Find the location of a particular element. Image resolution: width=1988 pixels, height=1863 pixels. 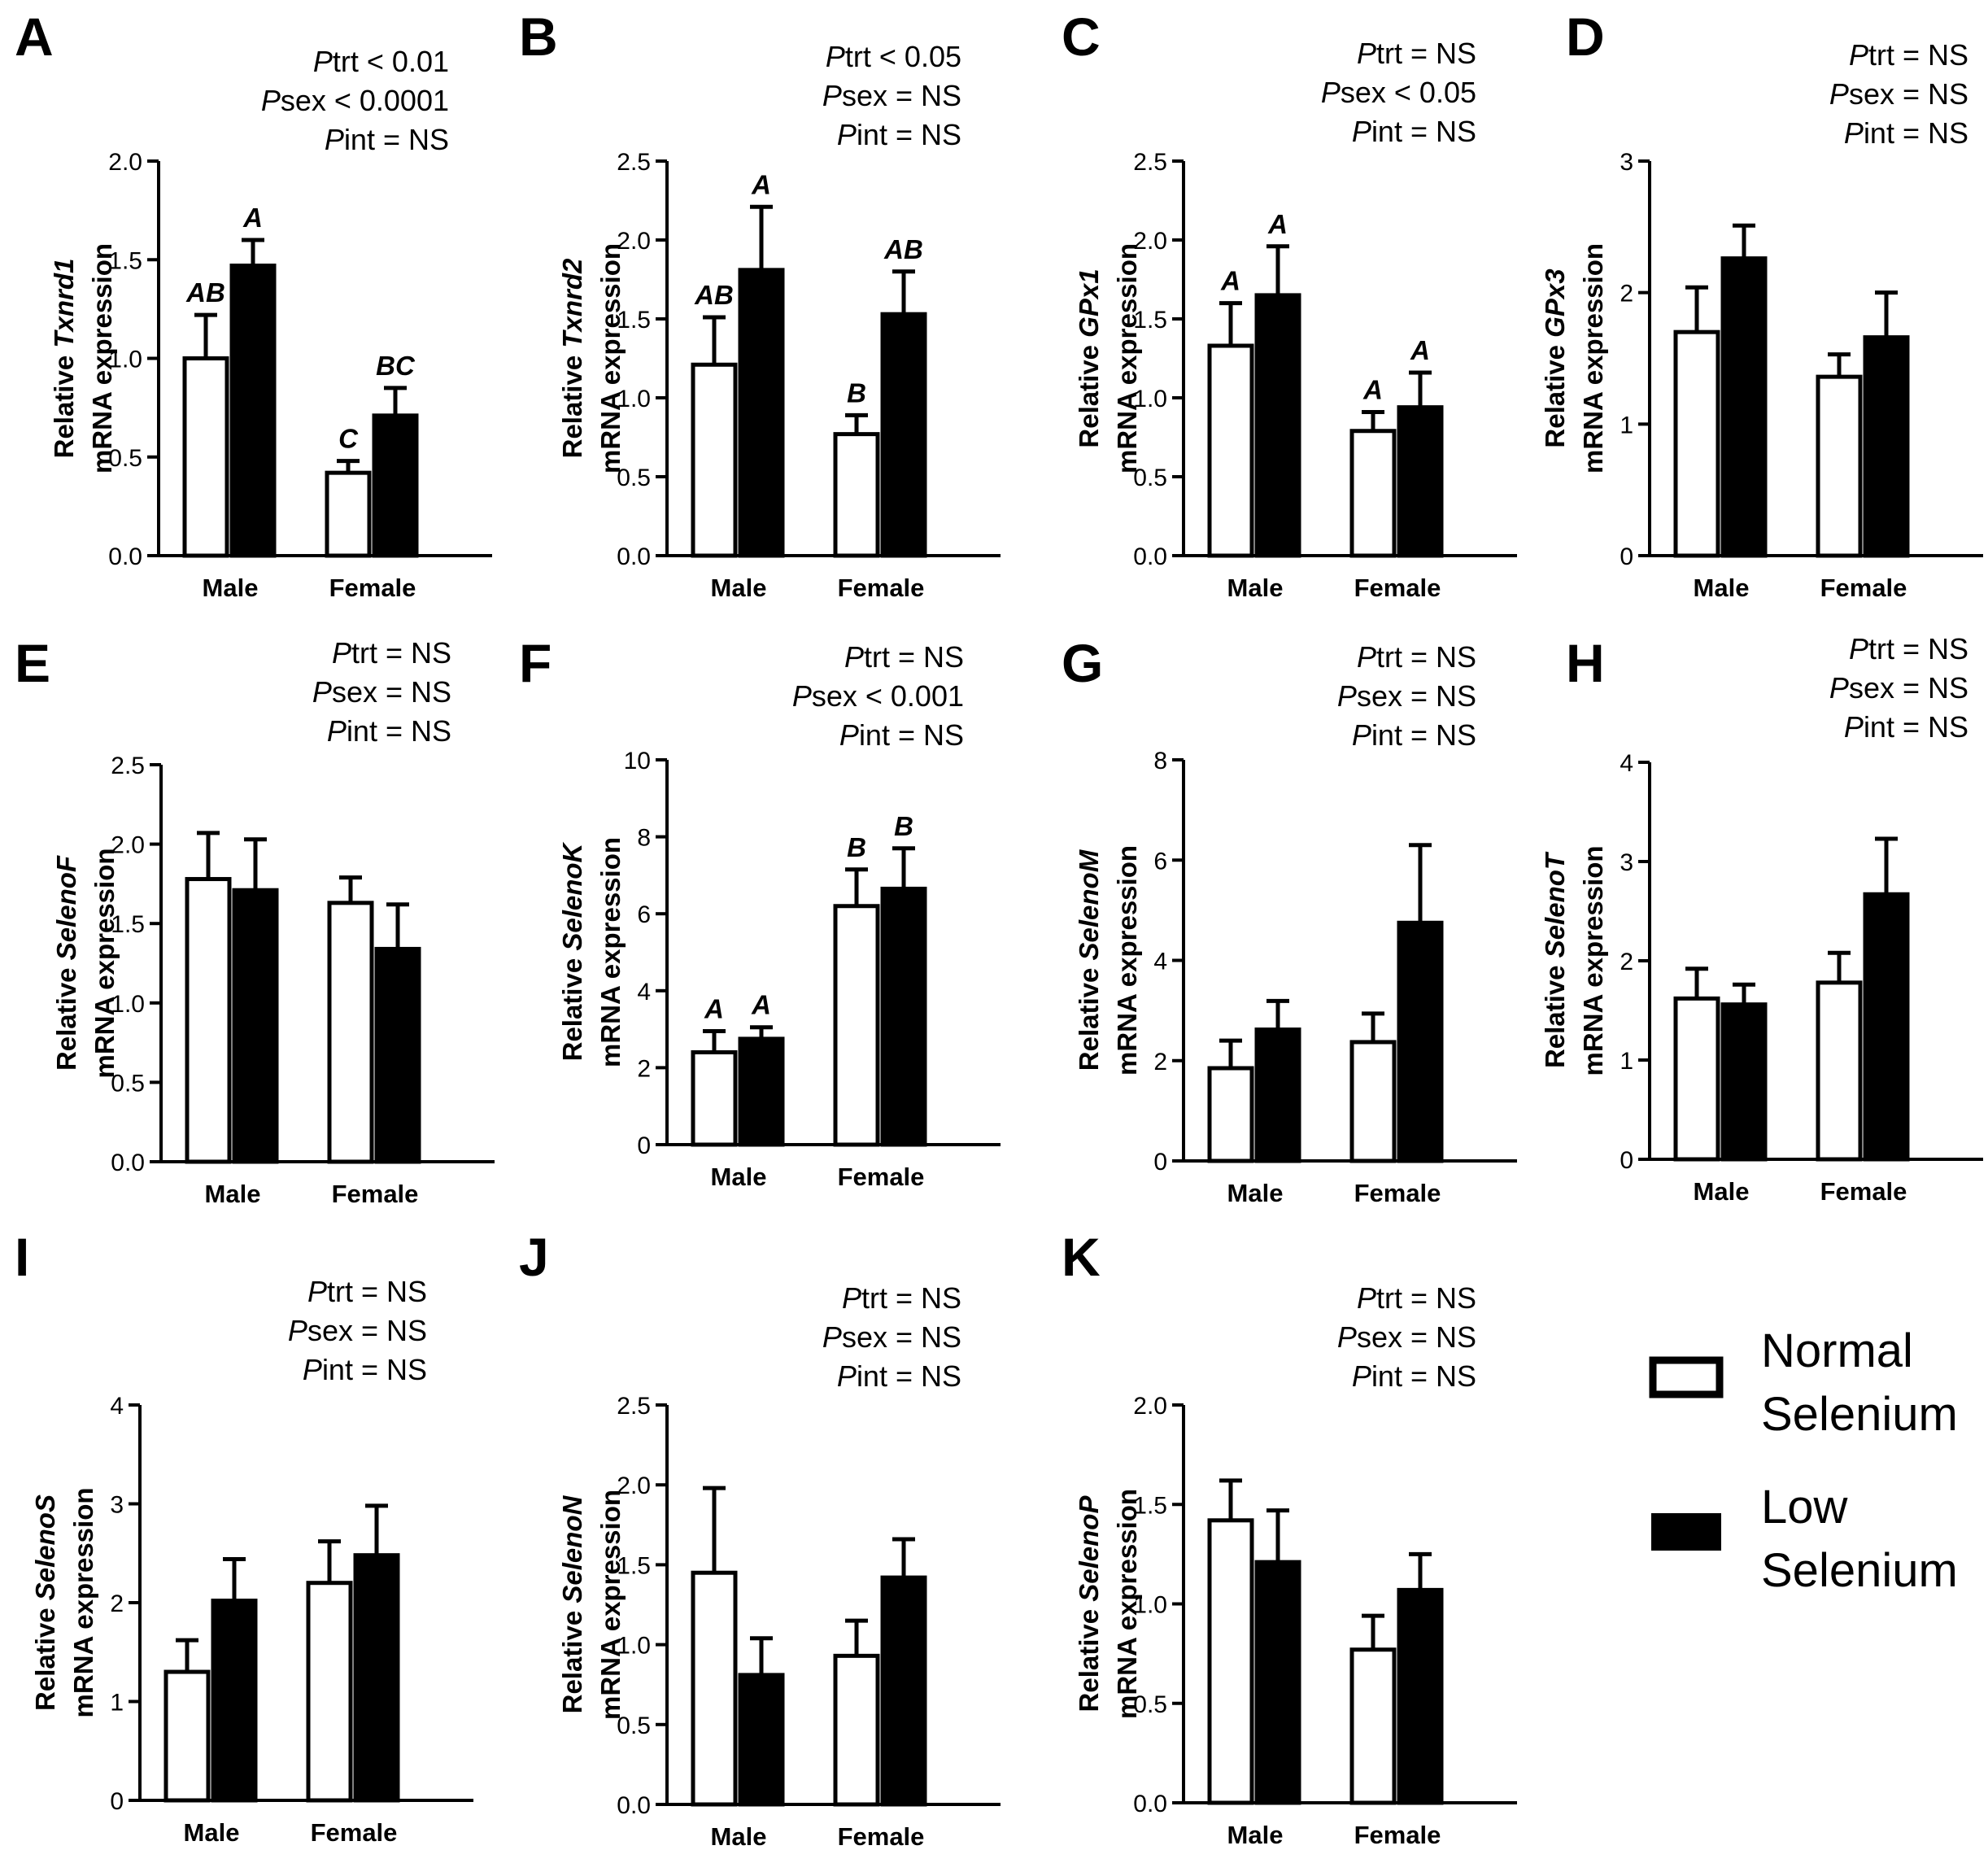

bar-g-female-low is located at coordinates (1420, 1041).